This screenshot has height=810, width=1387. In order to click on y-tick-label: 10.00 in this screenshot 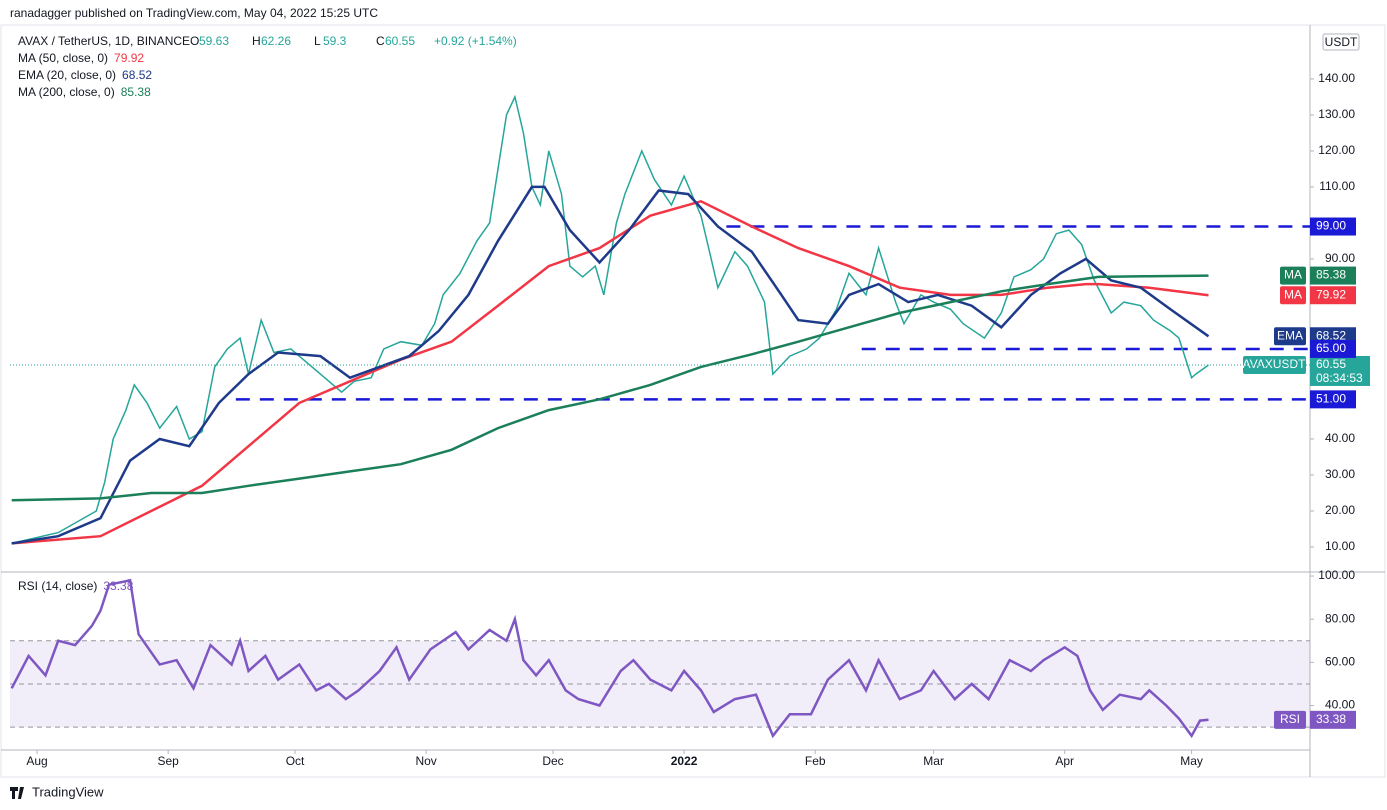, I will do `click(1340, 546)`.